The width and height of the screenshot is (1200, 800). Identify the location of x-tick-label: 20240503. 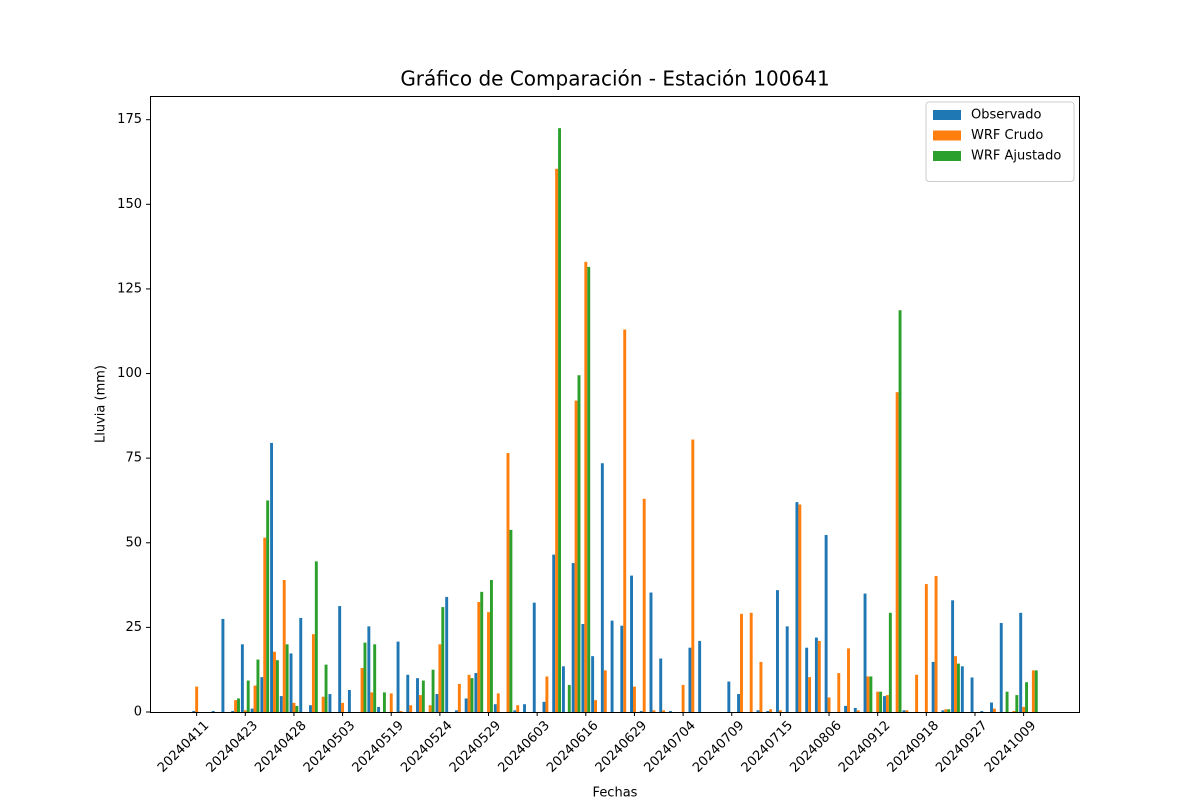
(329, 746).